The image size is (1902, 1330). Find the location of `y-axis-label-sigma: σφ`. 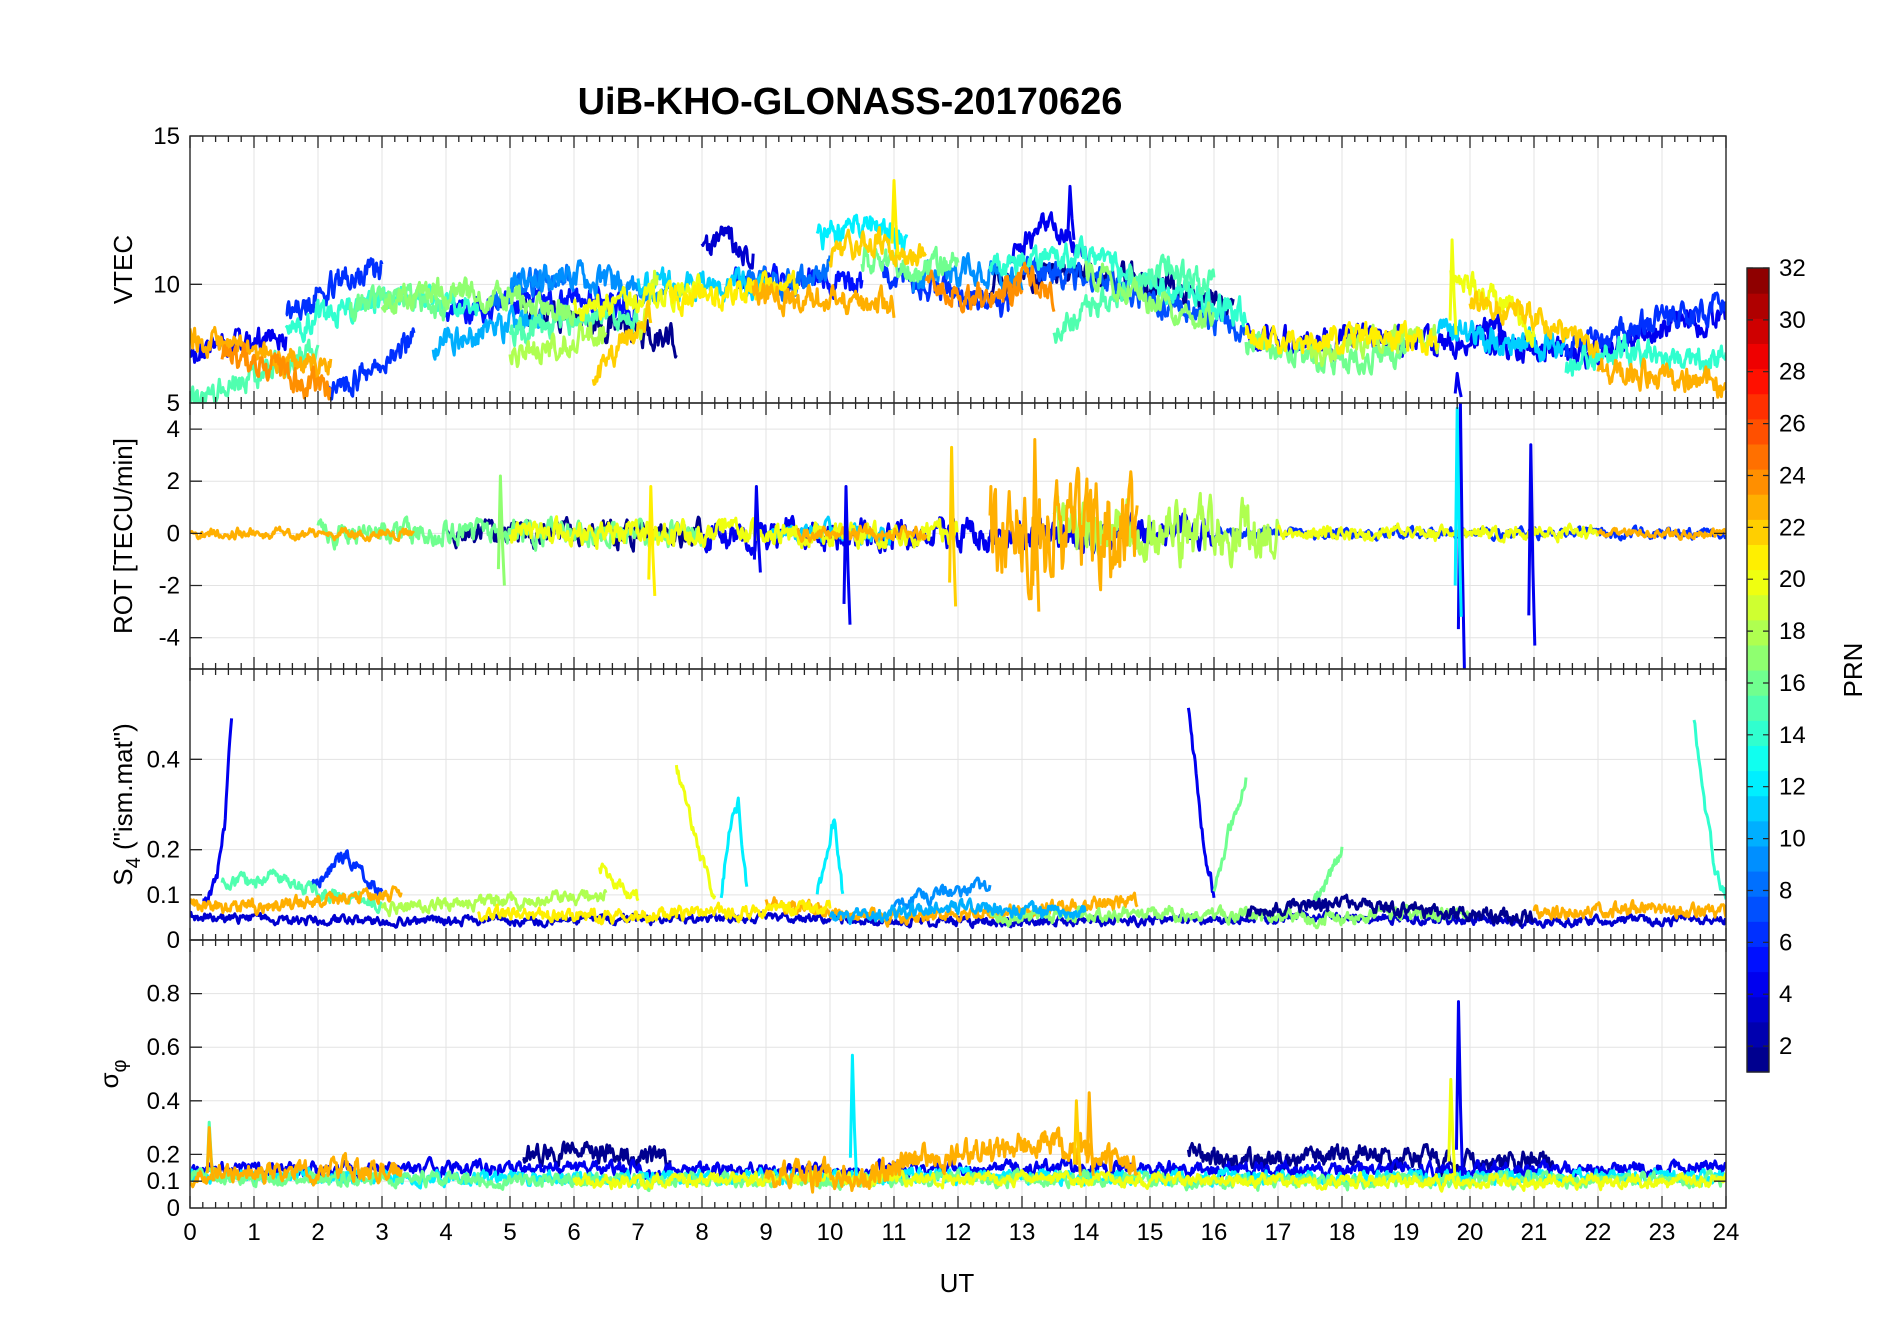

y-axis-label-sigma: σφ is located at coordinates (112, 1073).